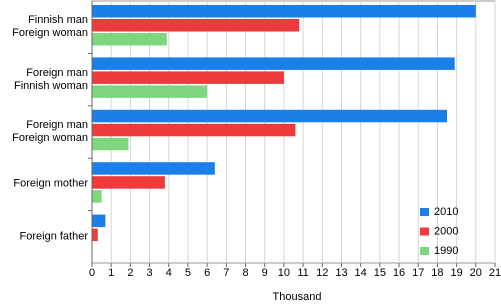 The width and height of the screenshot is (501, 305). Describe the element at coordinates (495, 273) in the screenshot. I see `x-tick-label: 21` at that location.